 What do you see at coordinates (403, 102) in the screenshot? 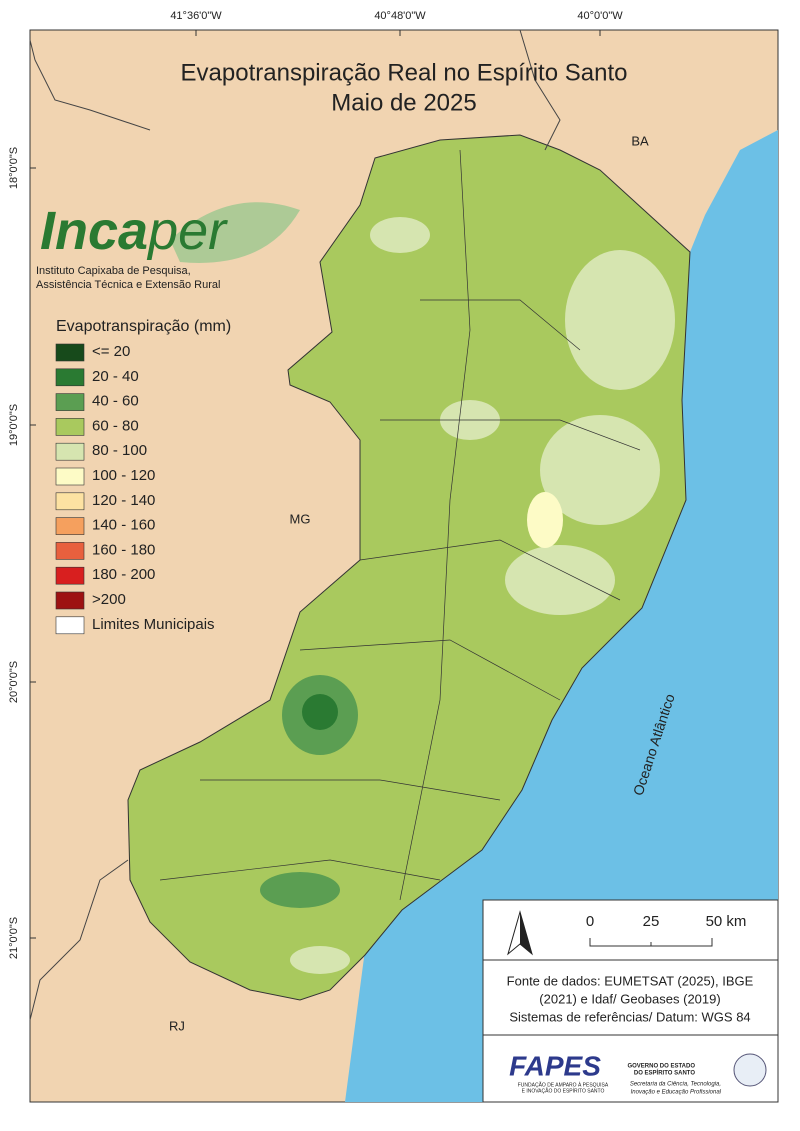
I see `title-line: Maio de 2025` at bounding box center [403, 102].